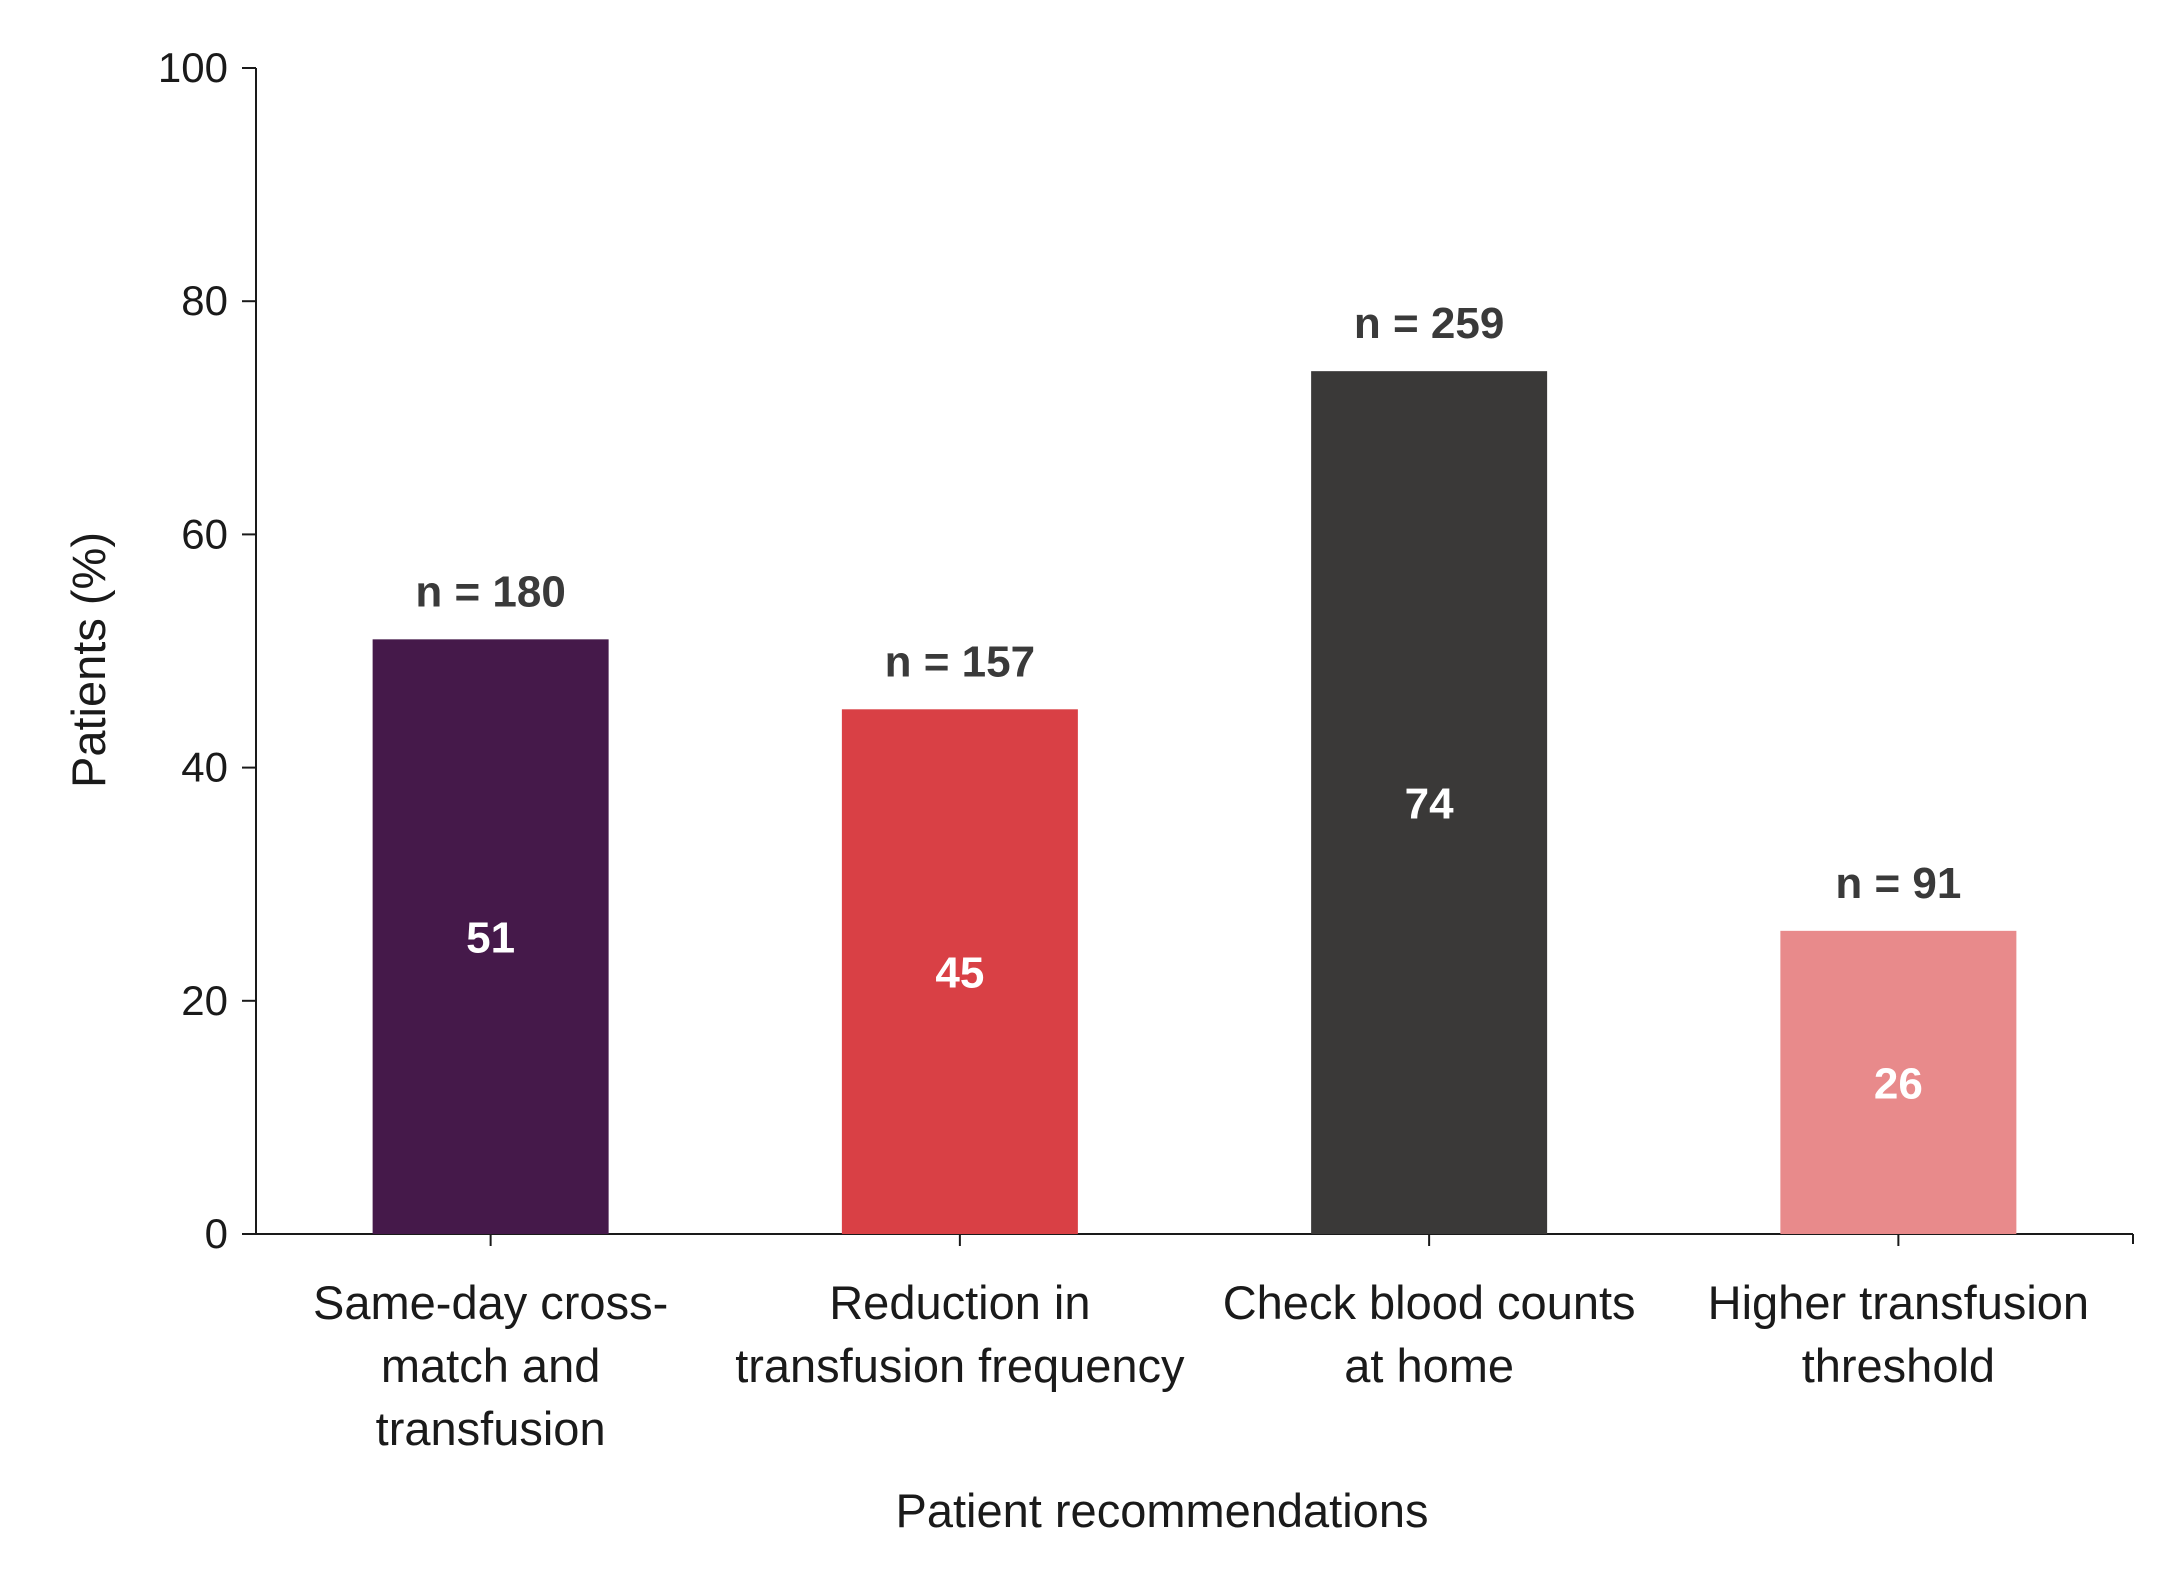 Image resolution: width=2183 pixels, height=1585 pixels. Describe the element at coordinates (1429, 323) in the screenshot. I see `bar-n-label: n = 259` at that location.